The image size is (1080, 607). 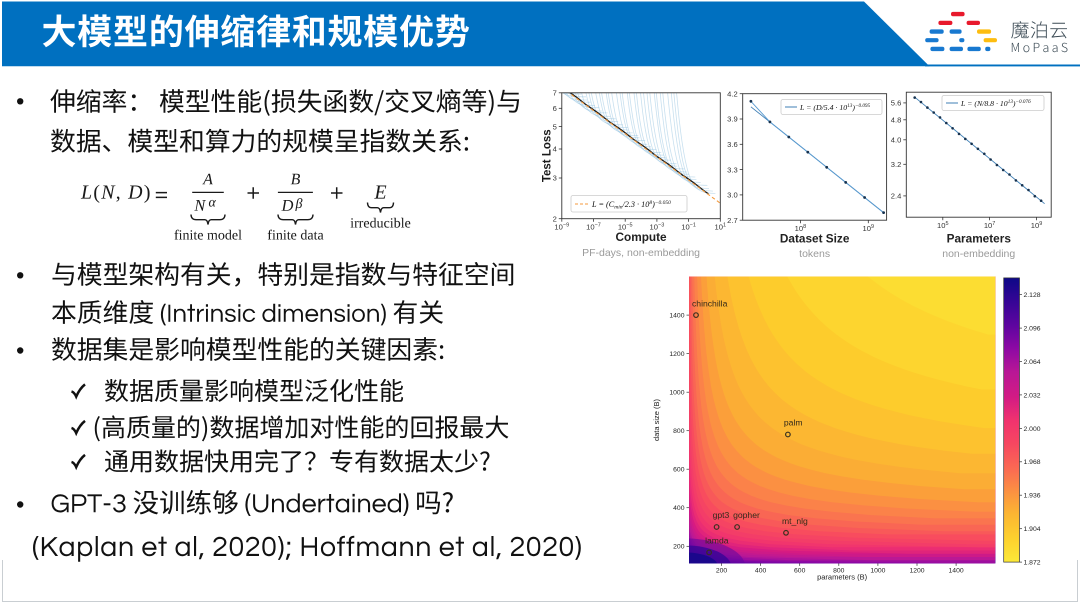 What do you see at coordinates (732, 144) in the screenshot?
I see `svg-text: 3.6` at bounding box center [732, 144].